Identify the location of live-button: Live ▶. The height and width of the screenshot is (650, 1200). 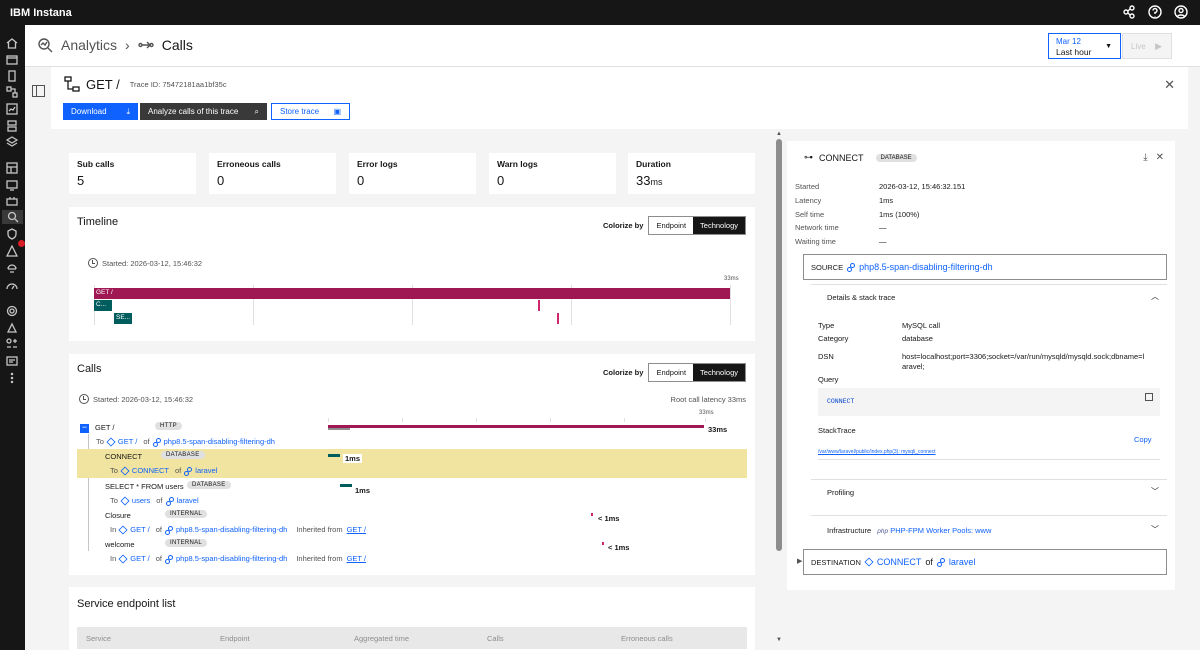
(1147, 46).